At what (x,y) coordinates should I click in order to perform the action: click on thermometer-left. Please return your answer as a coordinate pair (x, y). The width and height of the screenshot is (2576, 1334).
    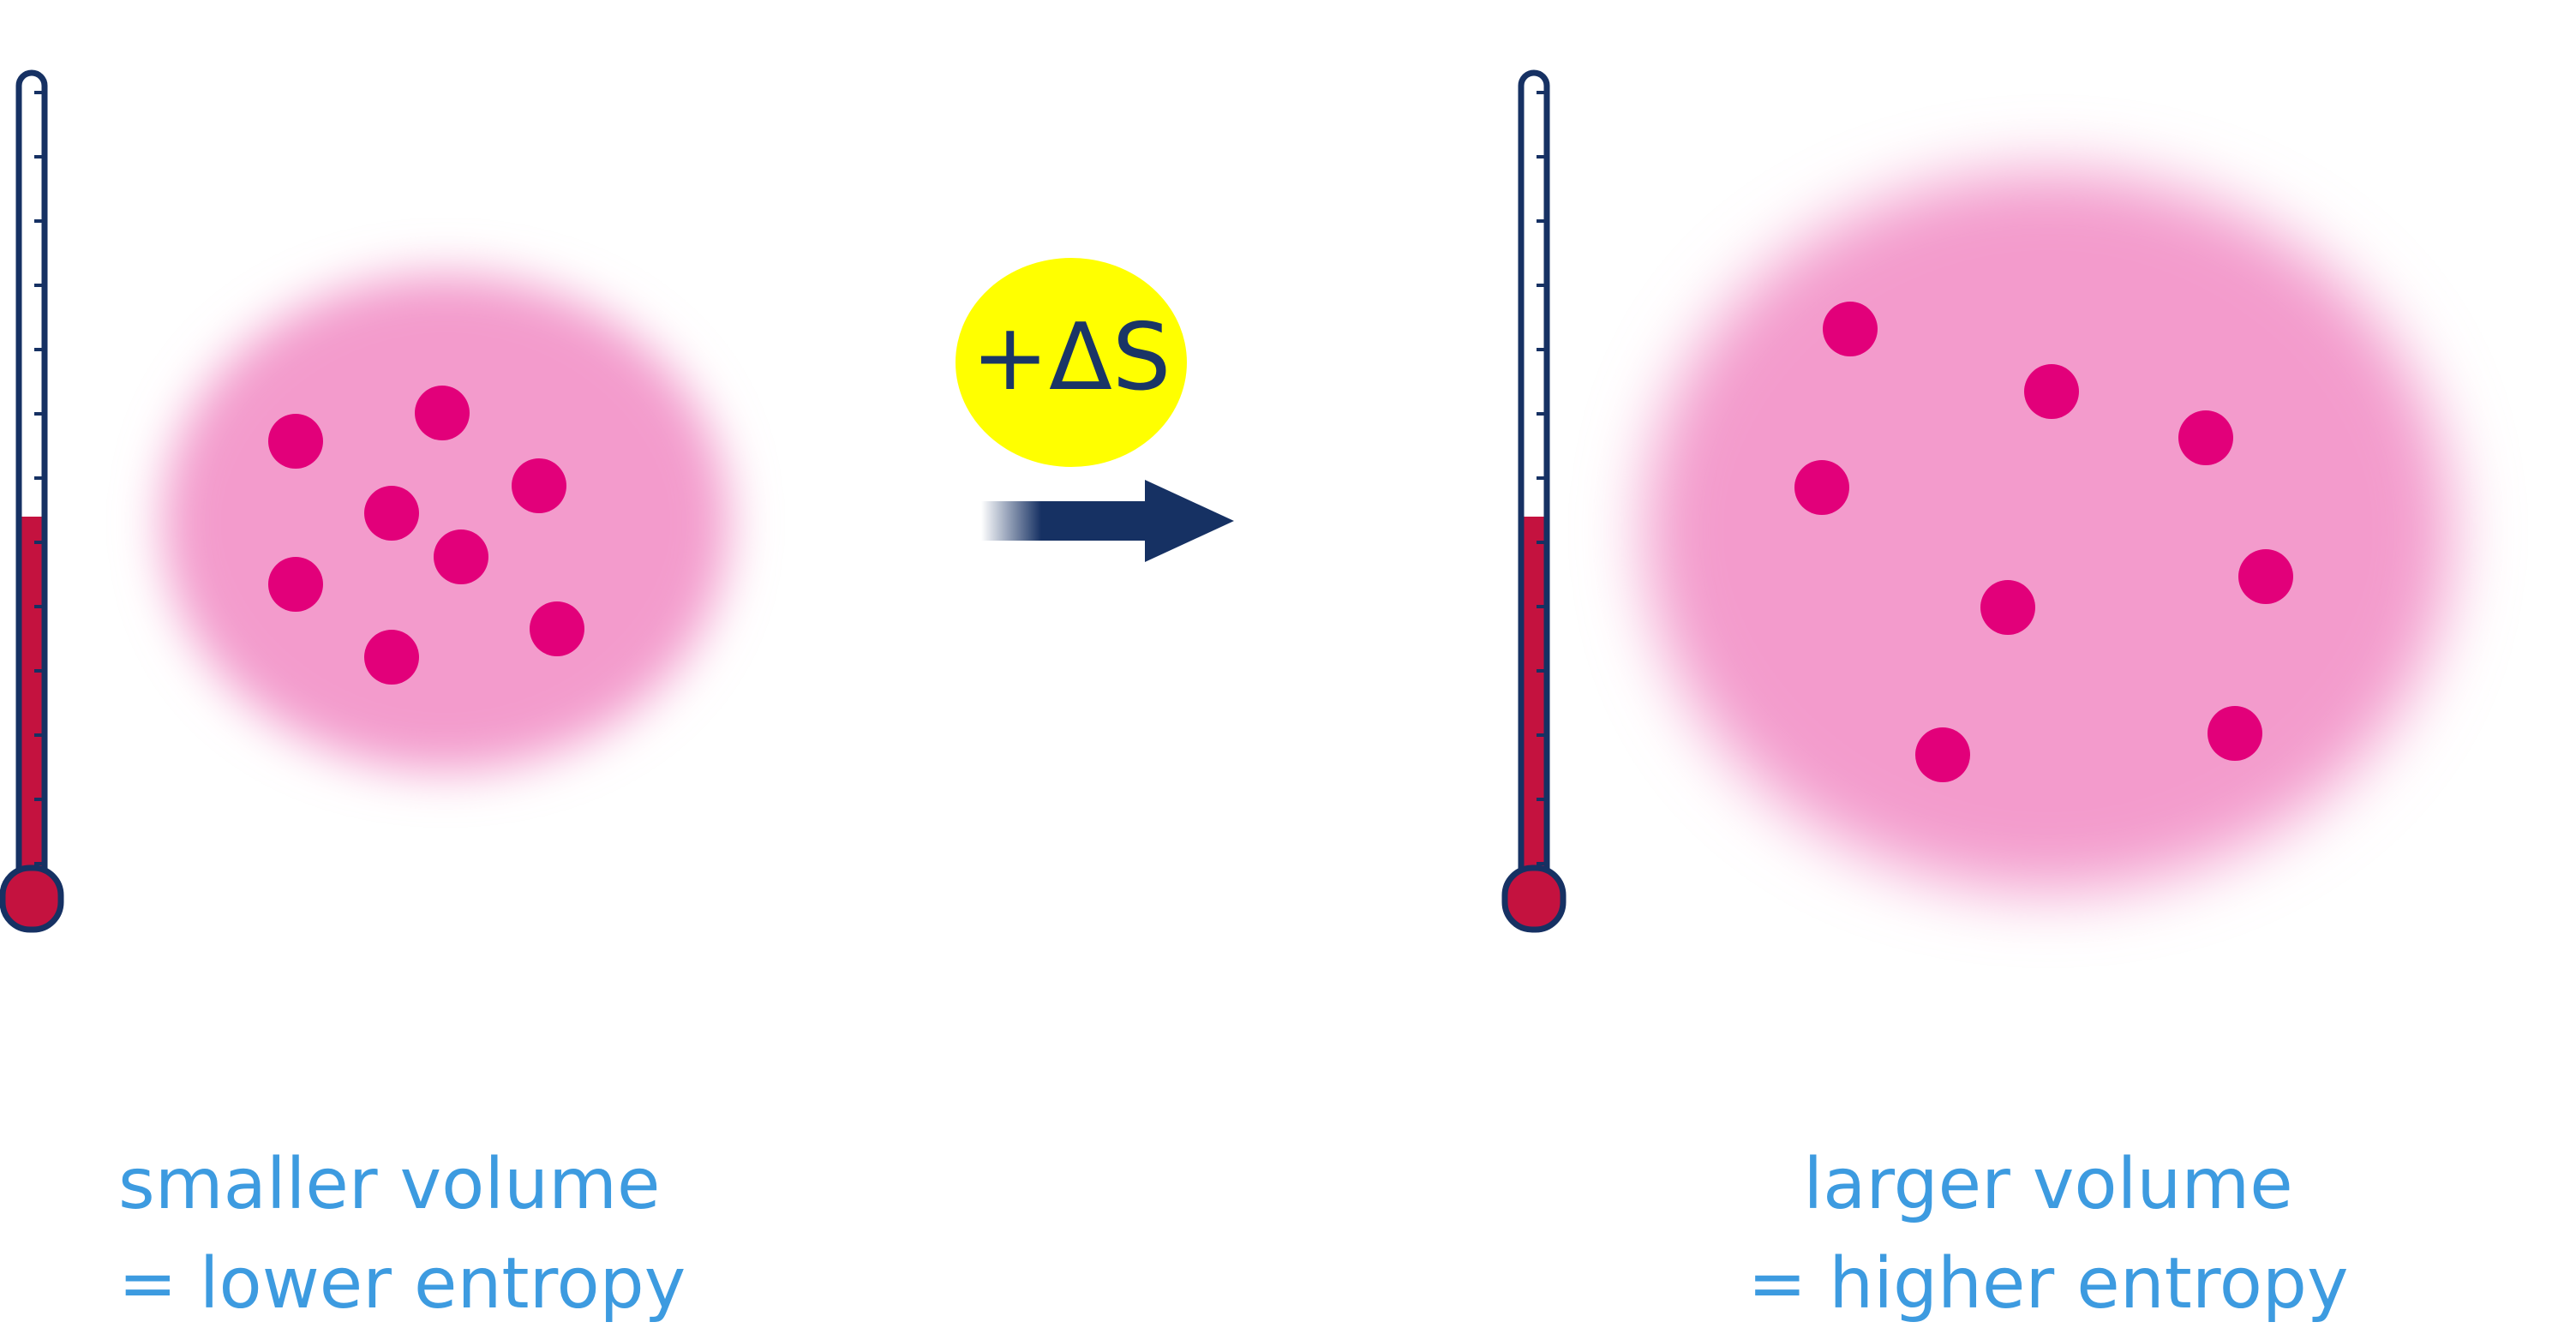
    Looking at the image, I should click on (32, 501).